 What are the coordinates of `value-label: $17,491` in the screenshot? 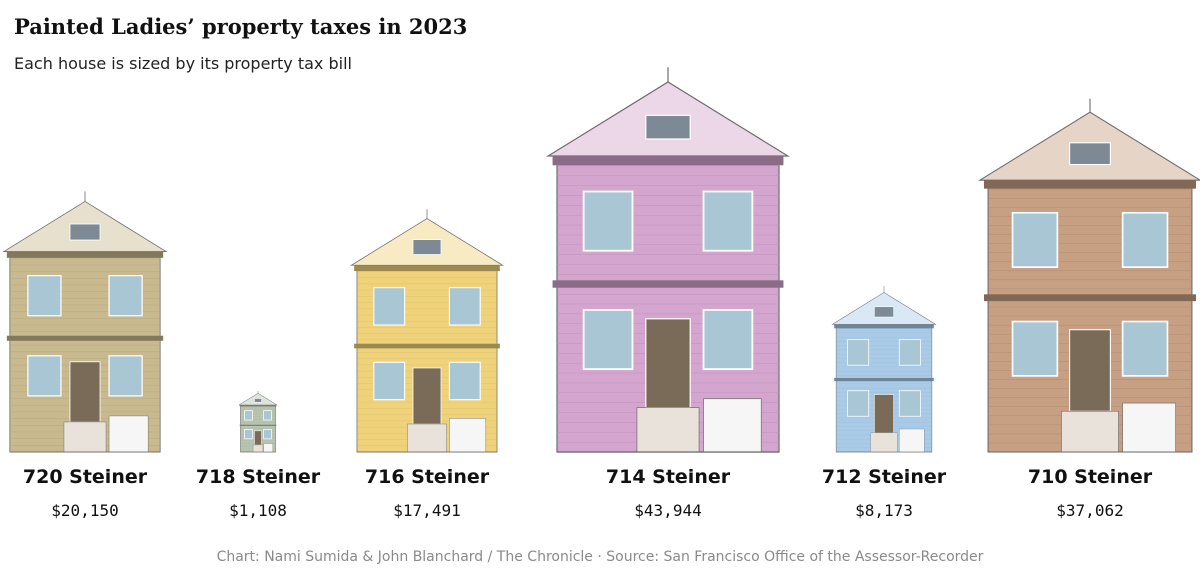 It's located at (426, 510).